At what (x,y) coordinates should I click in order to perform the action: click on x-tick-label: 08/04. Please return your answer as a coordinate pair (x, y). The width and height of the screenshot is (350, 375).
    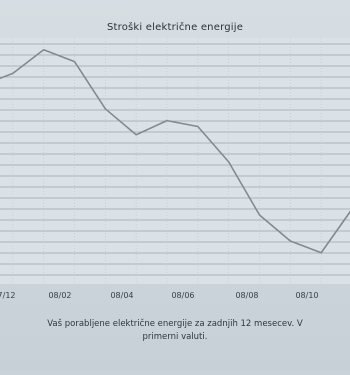
    Looking at the image, I should click on (121, 295).